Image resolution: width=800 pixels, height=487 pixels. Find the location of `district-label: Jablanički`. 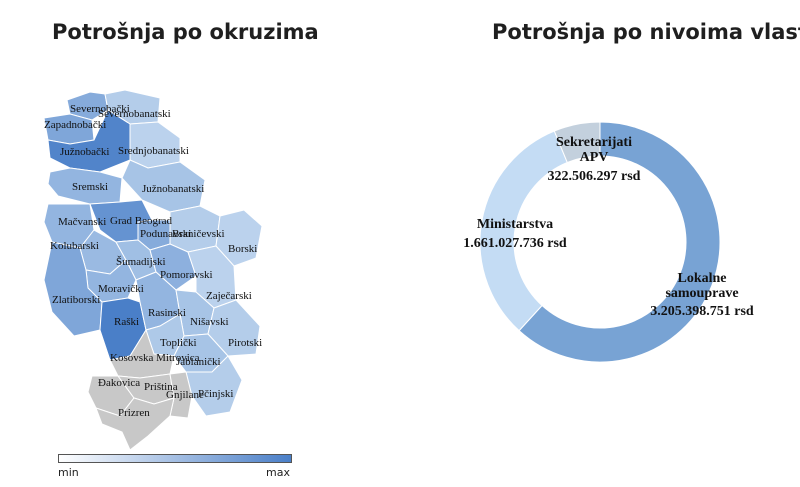

district-label: Jablanički is located at coordinates (198, 362).